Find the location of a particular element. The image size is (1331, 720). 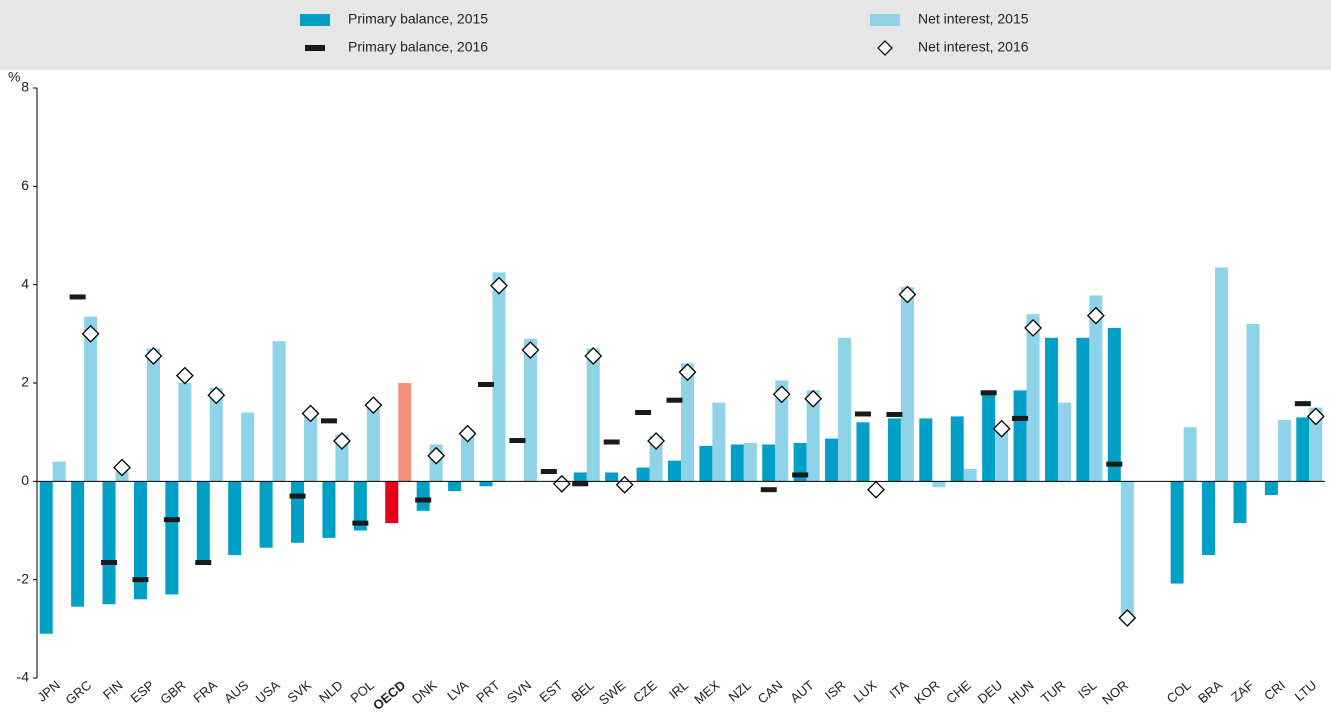

x-tick-label: ISL is located at coordinates (1087, 689).